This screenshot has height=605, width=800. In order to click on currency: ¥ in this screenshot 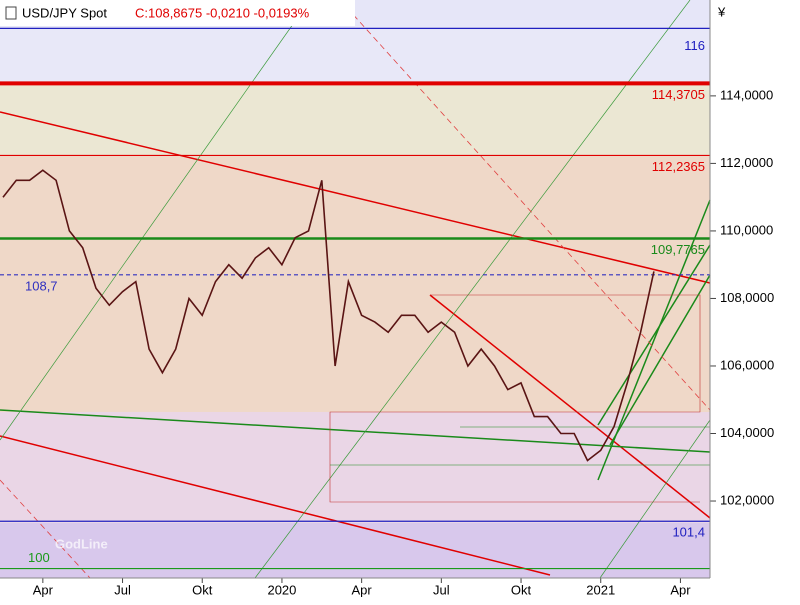, I will do `click(721, 11)`.